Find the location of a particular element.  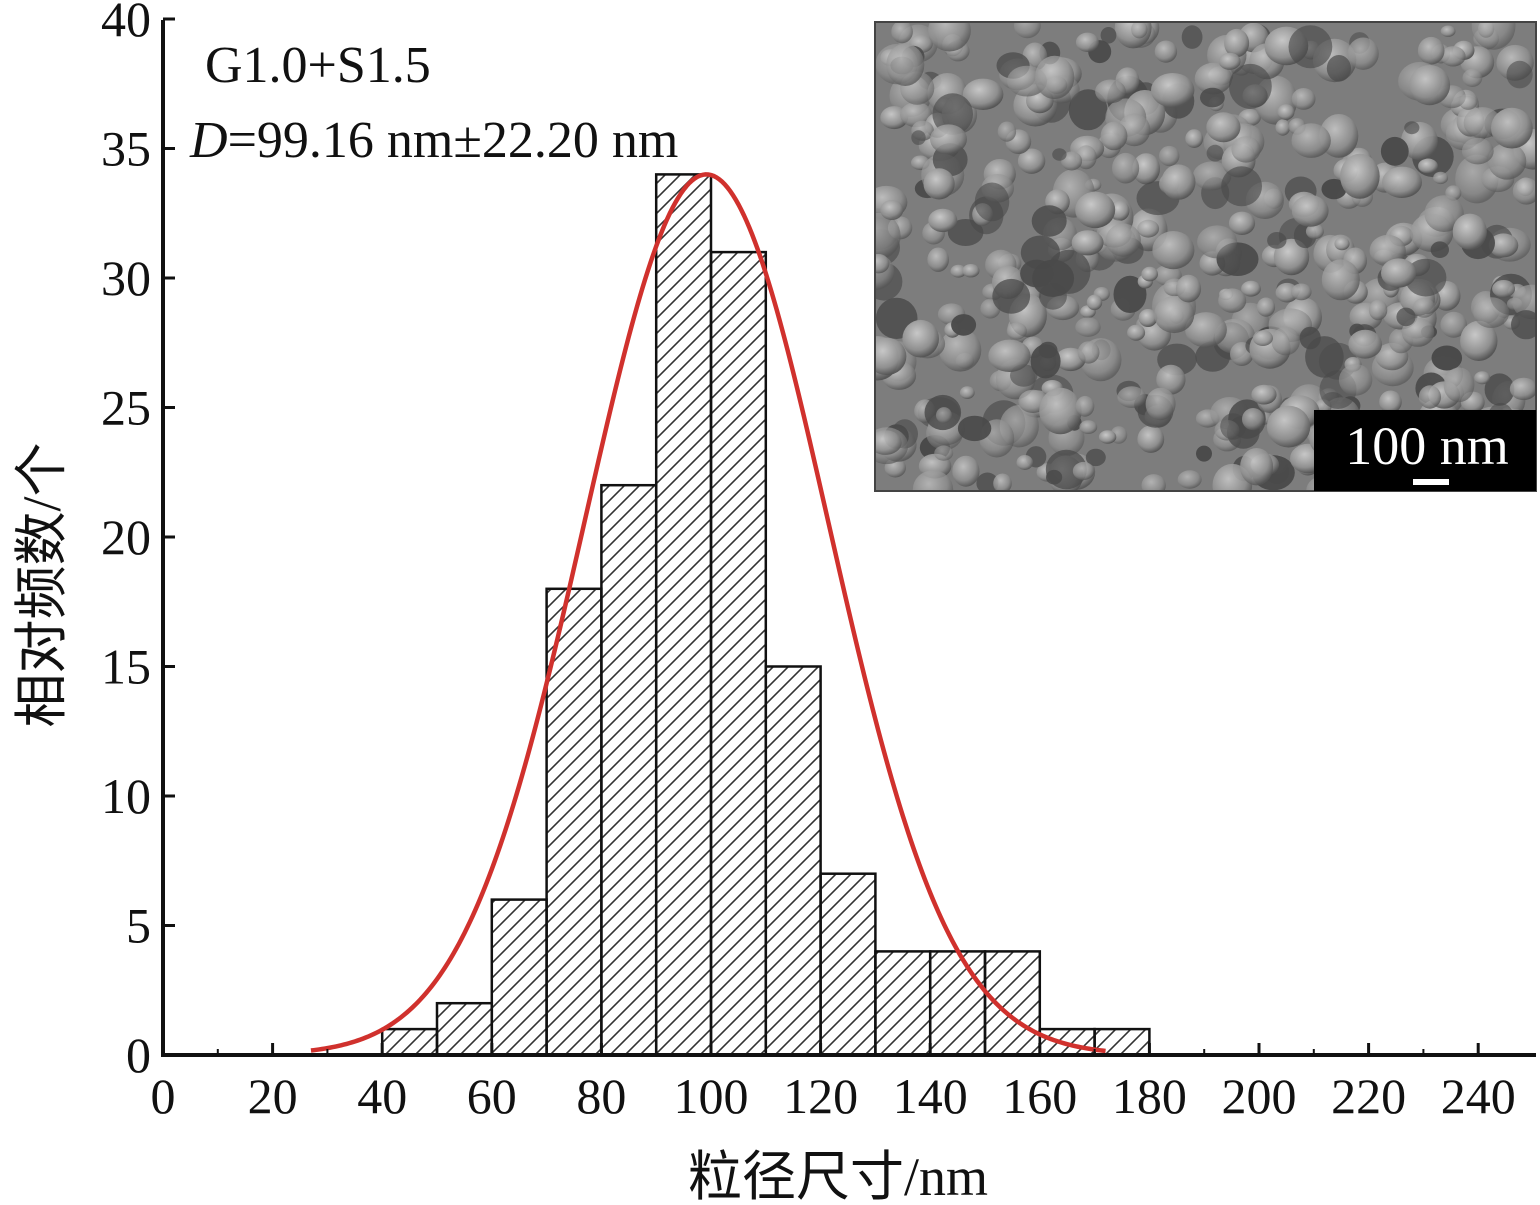

x-tick-label: 240 is located at coordinates (1478, 1096).